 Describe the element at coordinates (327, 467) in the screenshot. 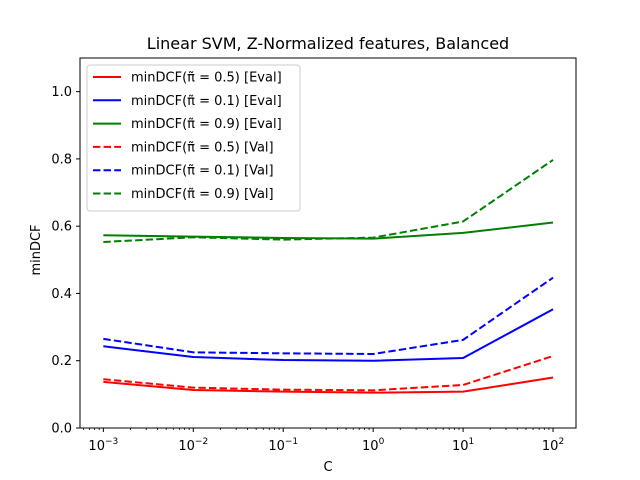

I see `x-axis-label: C` at that location.